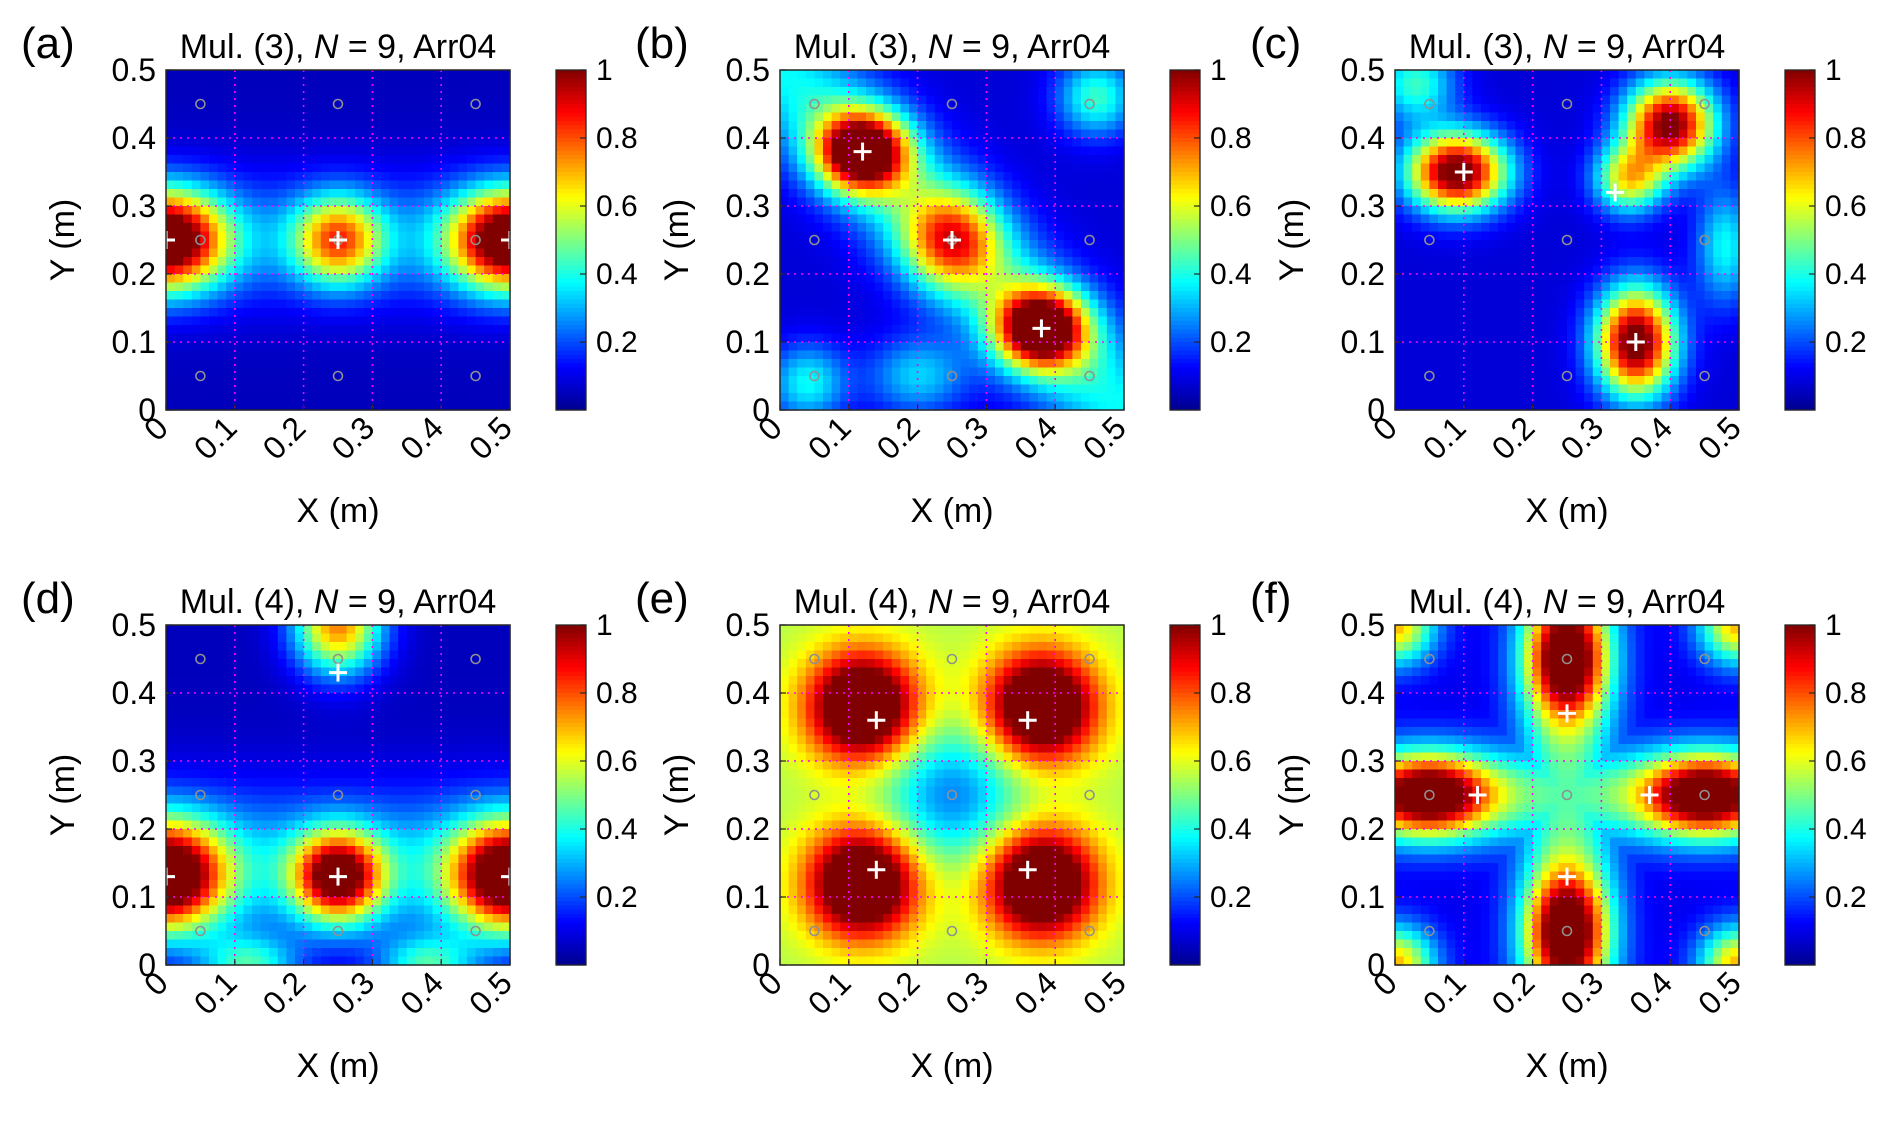  What do you see at coordinates (952, 47) in the screenshot?
I see `panel-title: Mul. (3), N = 9, Arr04` at bounding box center [952, 47].